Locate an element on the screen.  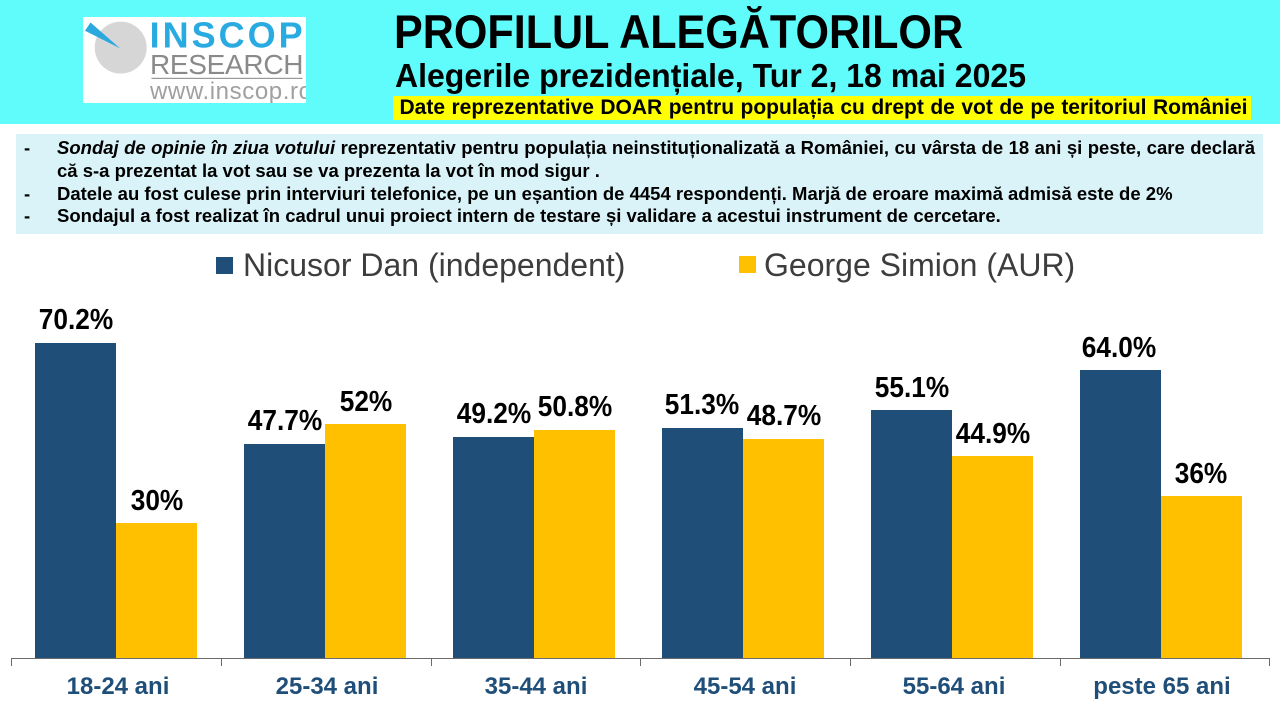
svg-text: RESEARCH is located at coordinates (226, 64).